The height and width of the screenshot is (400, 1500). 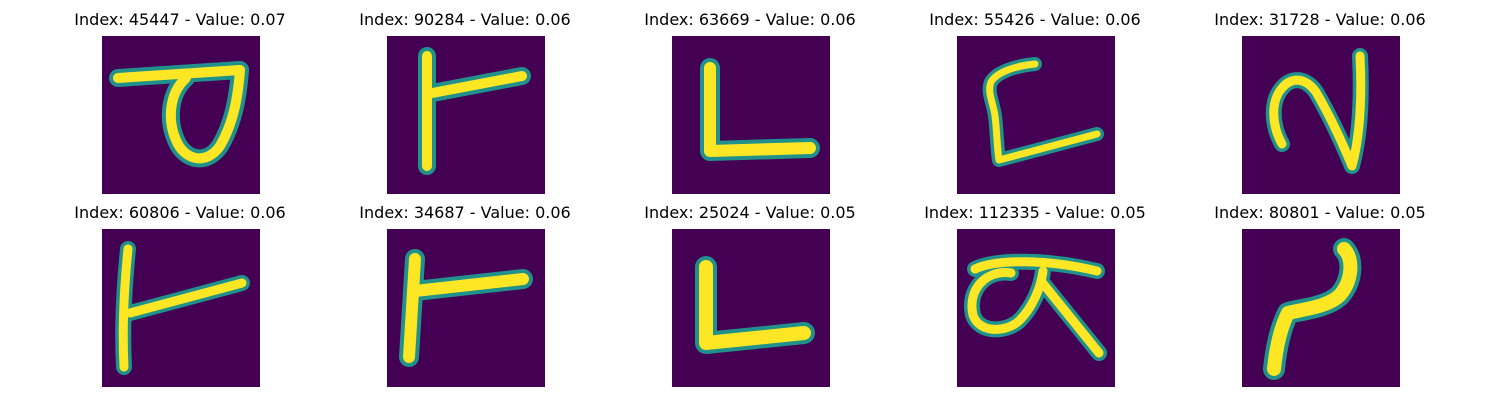 I want to click on panel-title: Index: 25024 - Value: 0.05, so click(x=750, y=212).